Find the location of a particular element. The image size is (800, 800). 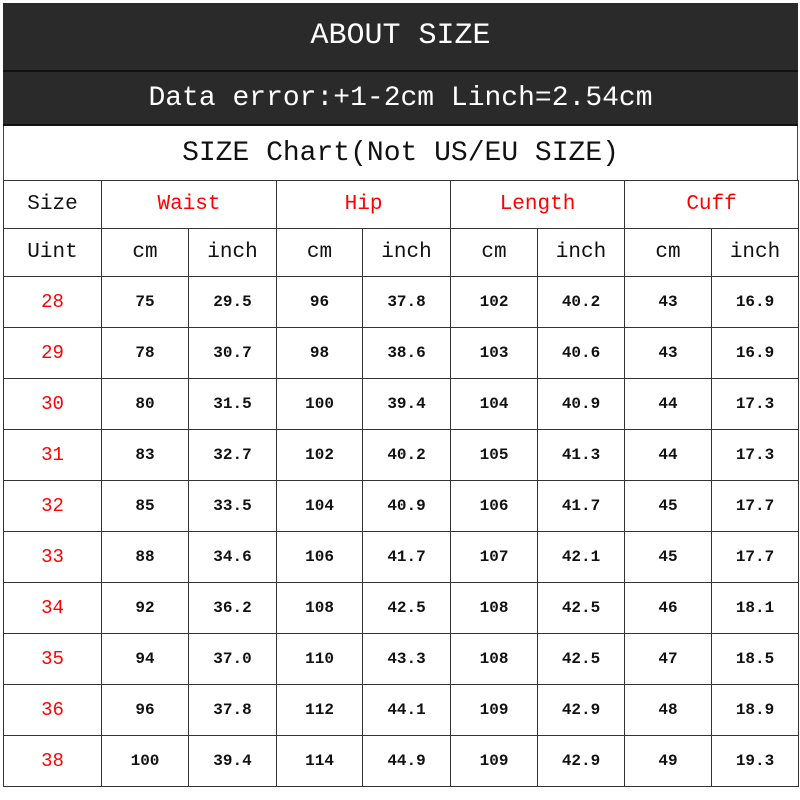

hip-inch-cell: 41.7 is located at coordinates (407, 557).